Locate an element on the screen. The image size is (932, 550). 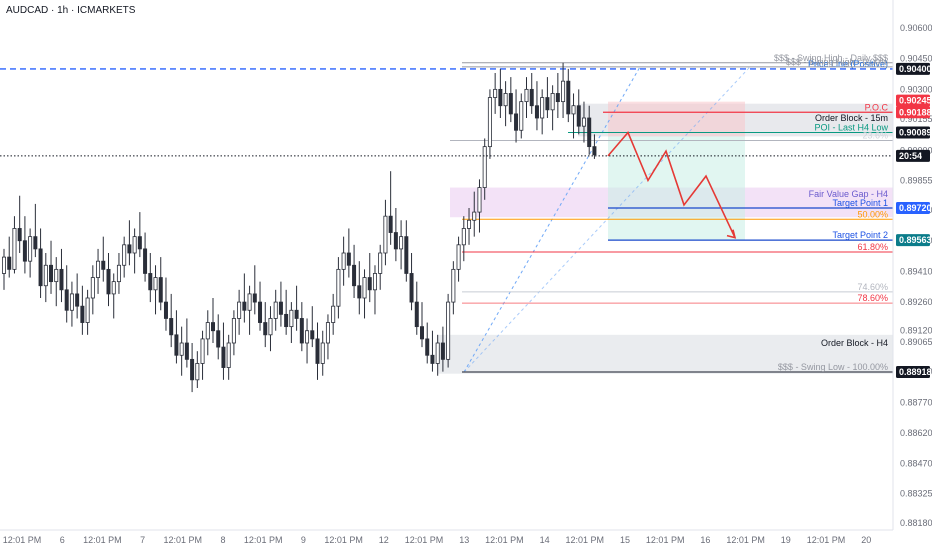
level-label-14: Order Block - H4 is located at coordinates (854, 343).